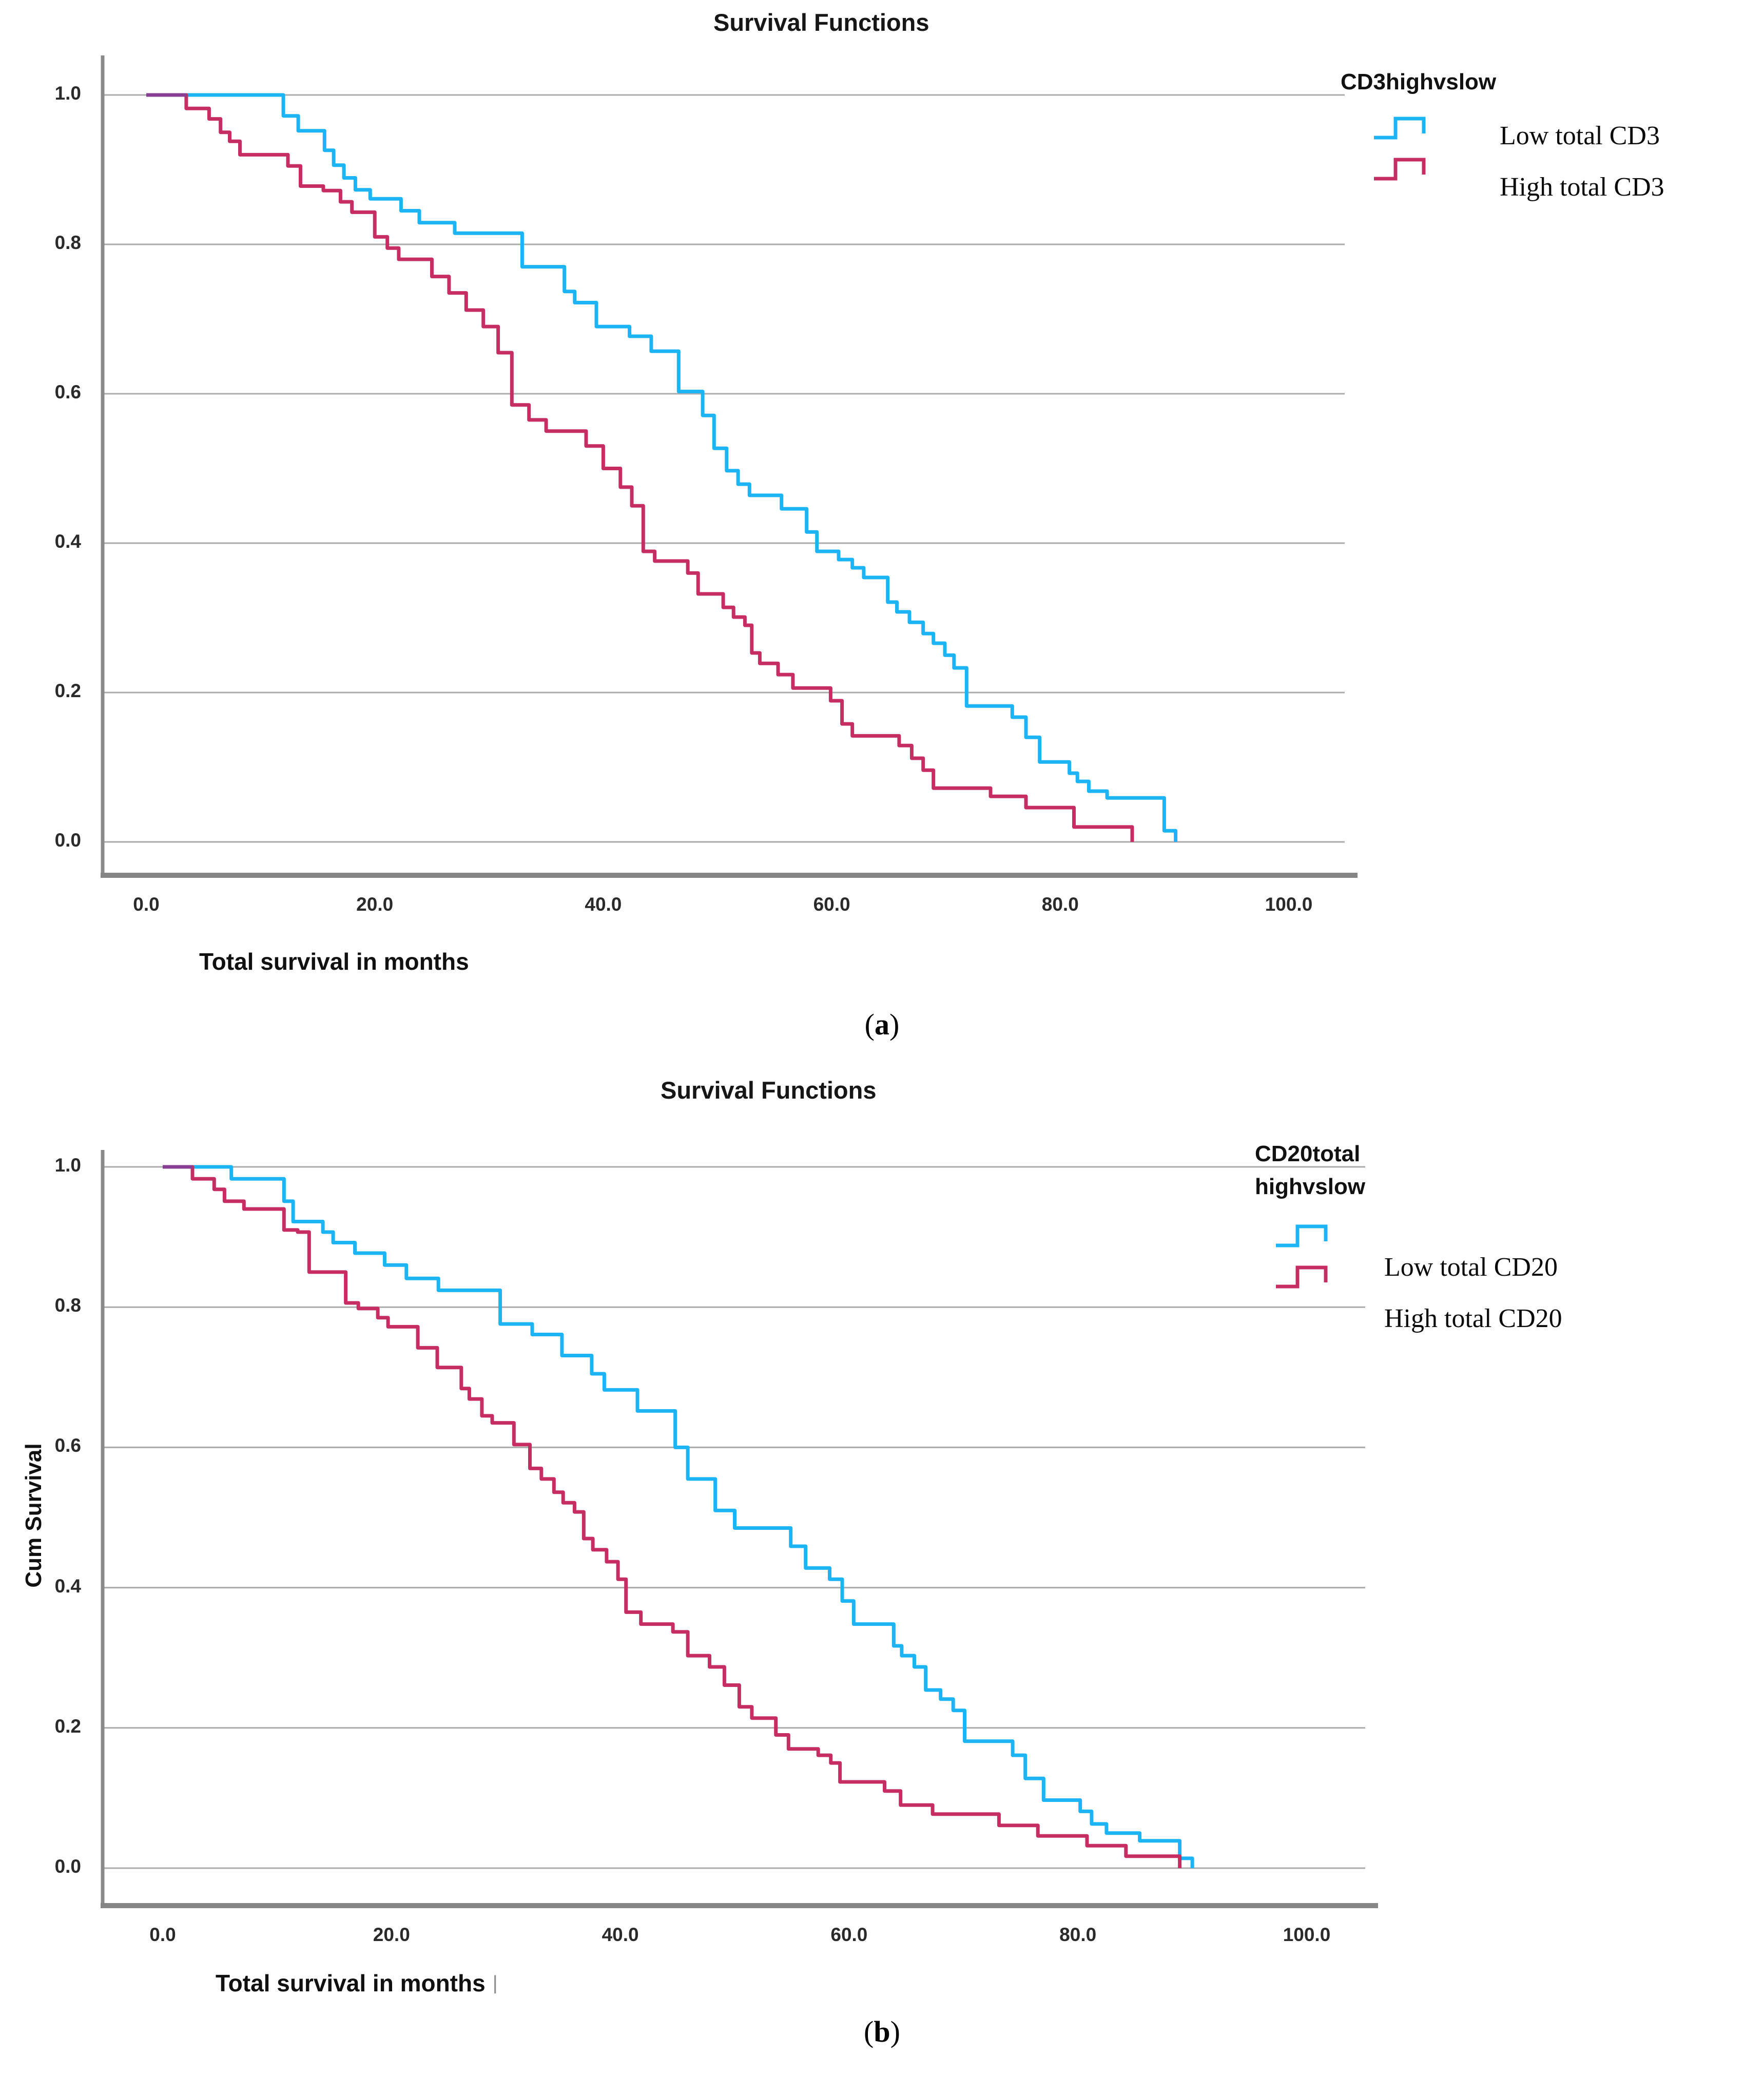  I want to click on chart-a-legend-labels: Low total CD3 High total CD3, so click(1582, 171).